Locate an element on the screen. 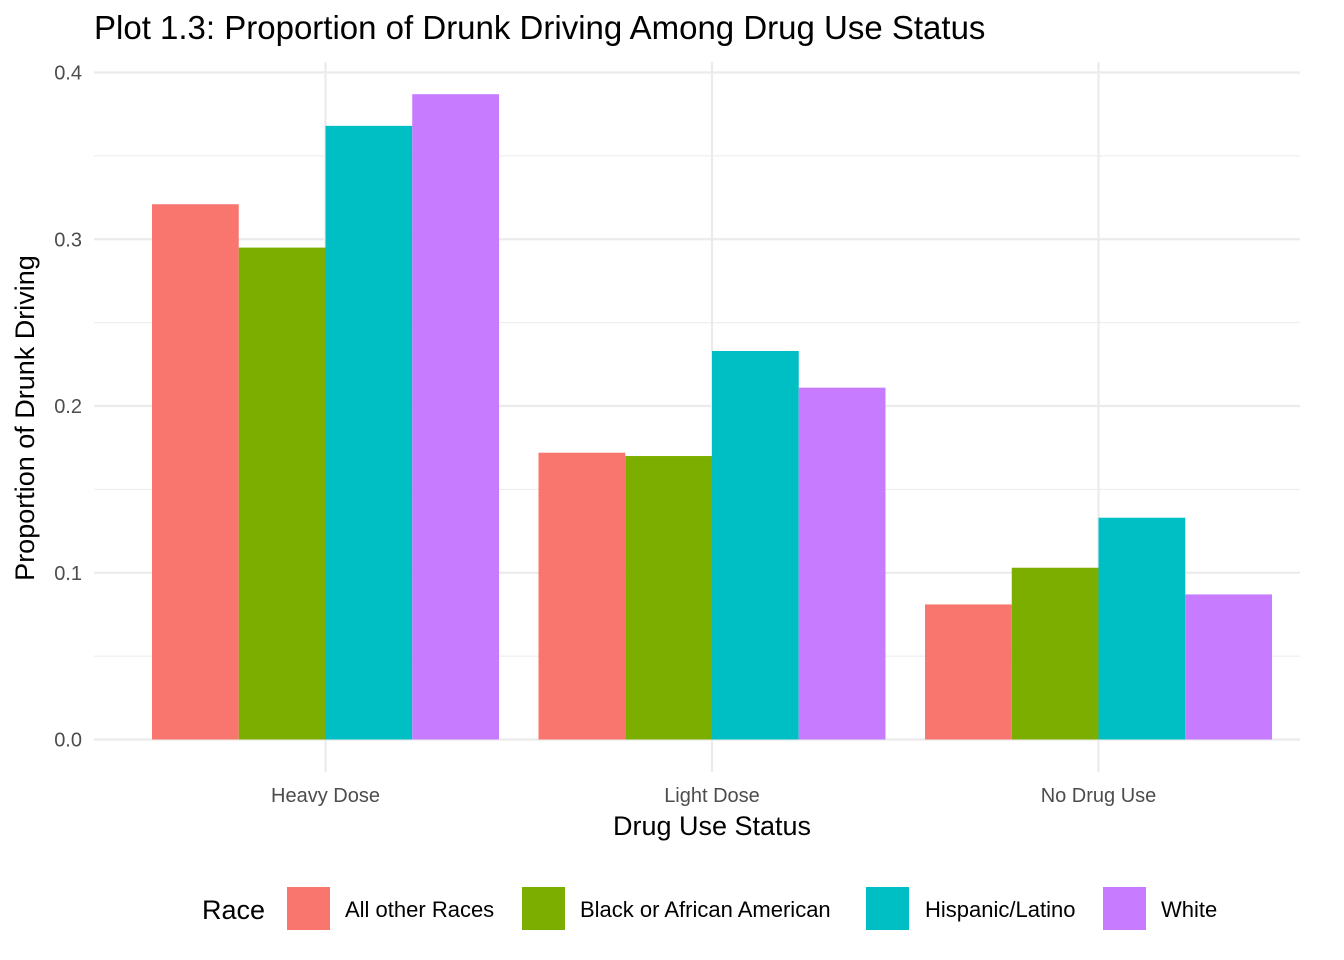 This screenshot has height=960, width=1344. y-tick-label: 0.0 is located at coordinates (68, 741).